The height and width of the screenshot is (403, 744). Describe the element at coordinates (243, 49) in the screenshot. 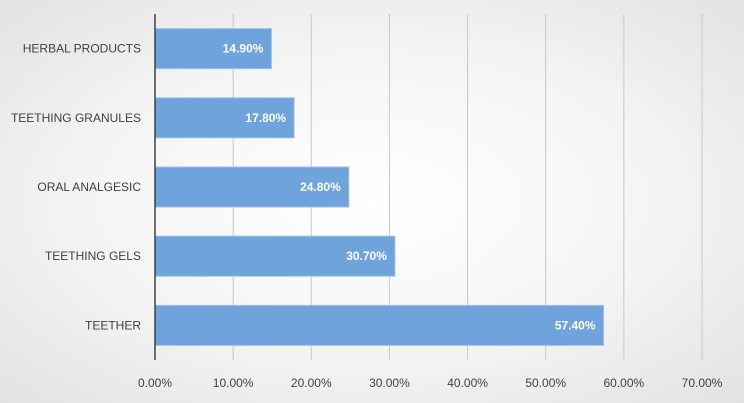

I see `bar-value-label: 14.90%` at that location.